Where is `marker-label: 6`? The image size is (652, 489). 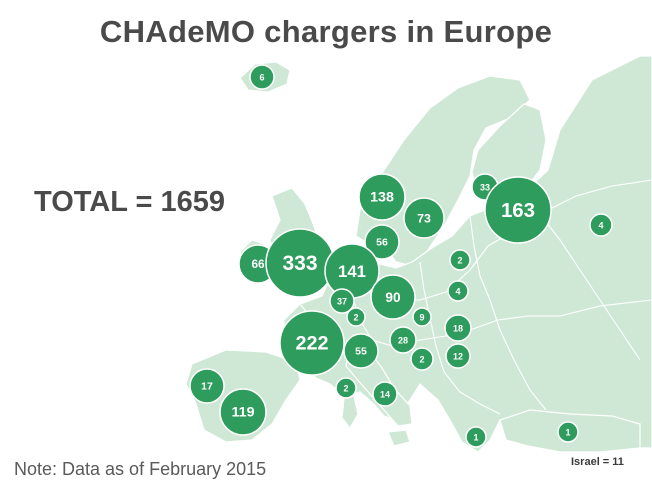 marker-label: 6 is located at coordinates (261, 78).